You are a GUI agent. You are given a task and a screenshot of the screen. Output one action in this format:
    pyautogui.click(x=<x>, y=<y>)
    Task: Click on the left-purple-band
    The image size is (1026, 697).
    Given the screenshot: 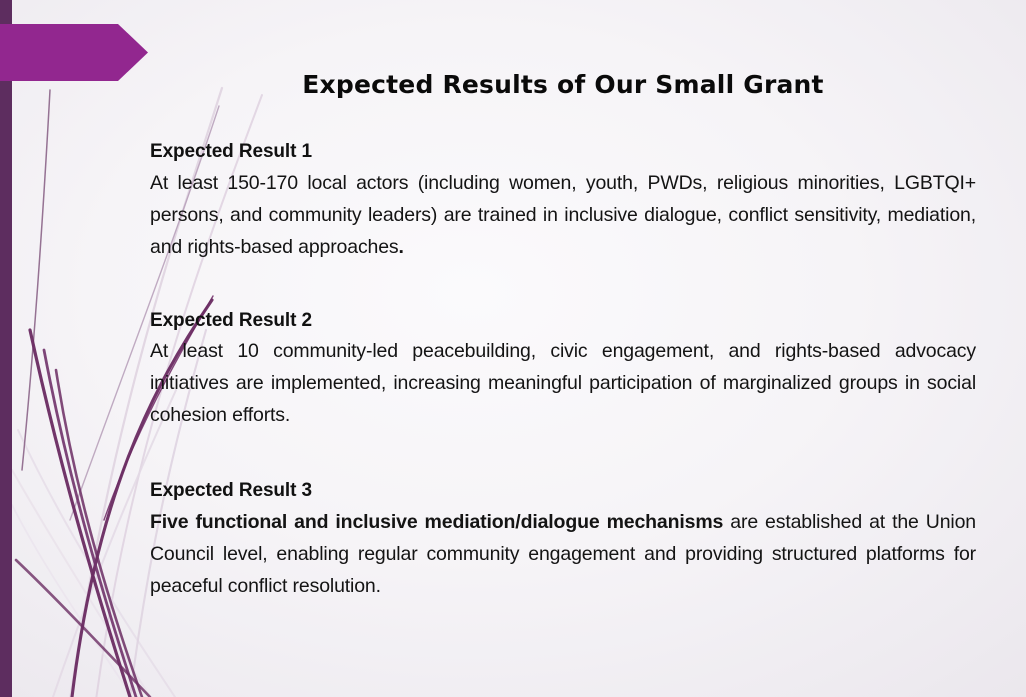 What is the action you would take?
    pyautogui.click(x=6, y=348)
    